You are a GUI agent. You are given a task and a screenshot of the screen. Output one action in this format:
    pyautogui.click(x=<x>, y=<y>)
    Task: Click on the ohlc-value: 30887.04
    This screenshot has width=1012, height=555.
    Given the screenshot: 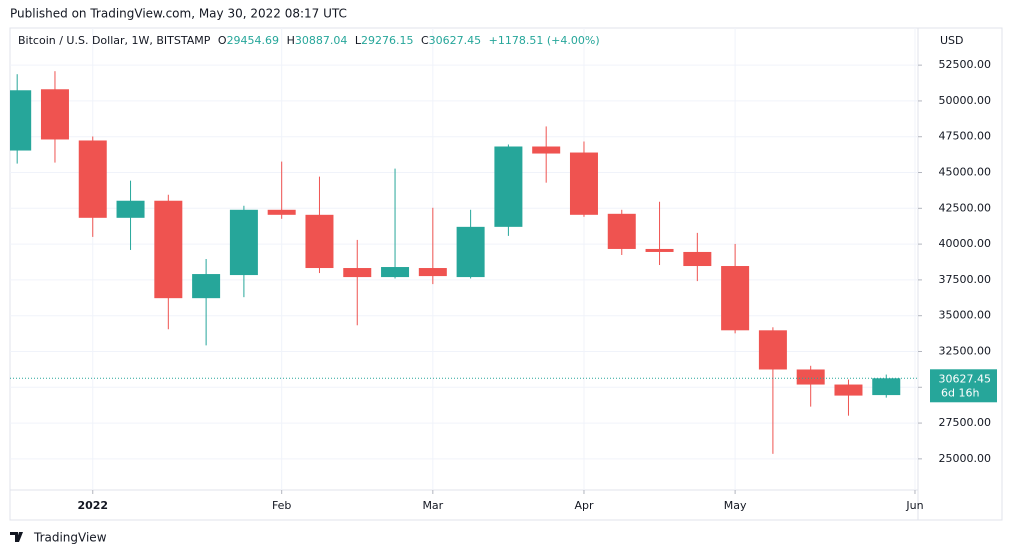 What is the action you would take?
    pyautogui.click(x=321, y=40)
    